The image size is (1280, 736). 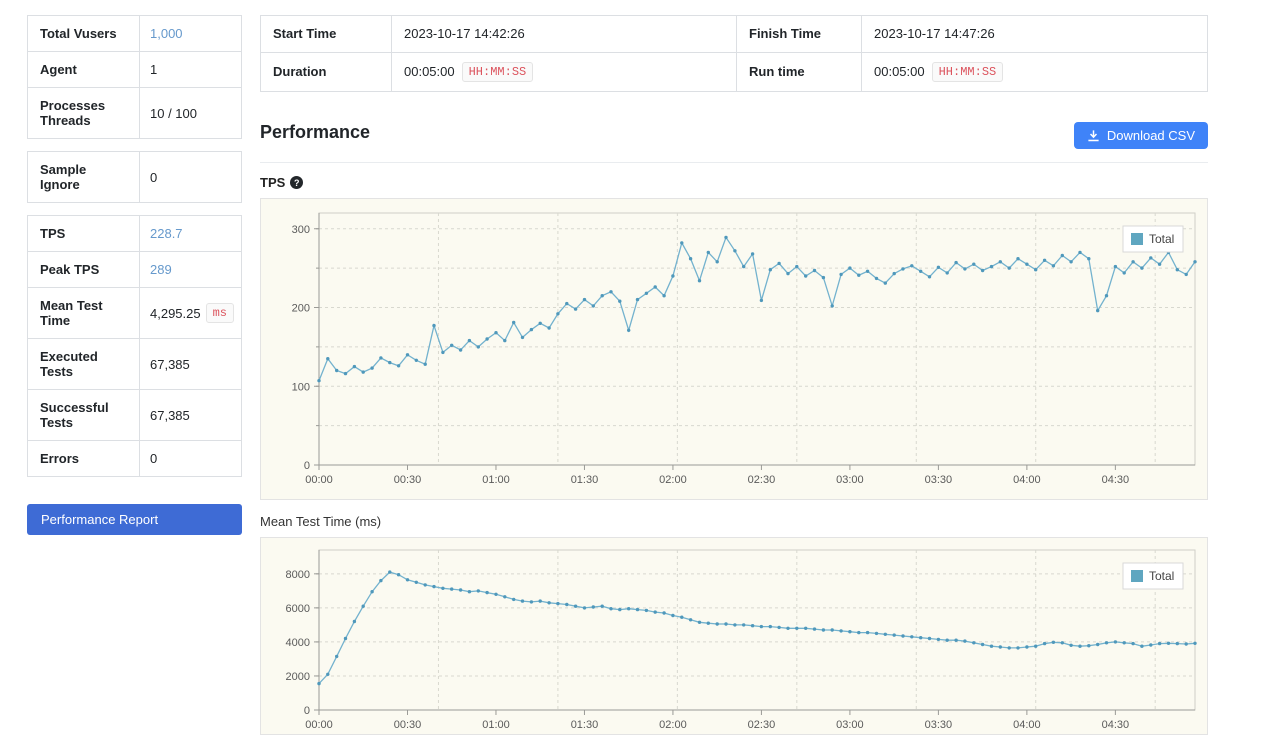 I want to click on duration-value-text: 00:05:00, so click(x=429, y=71).